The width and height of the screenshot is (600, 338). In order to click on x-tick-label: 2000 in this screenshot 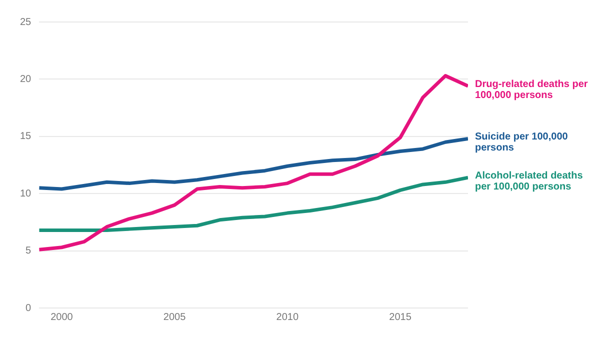, I will do `click(62, 317)`.